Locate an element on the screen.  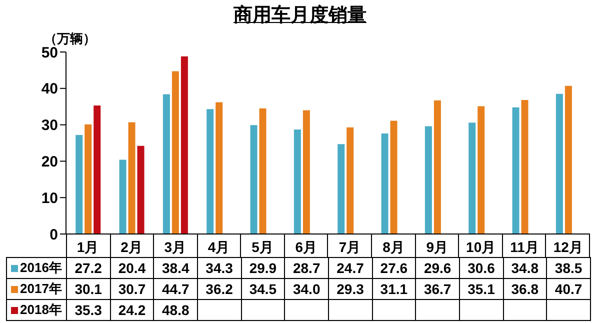
data-label: 27.2 is located at coordinates (89, 268).